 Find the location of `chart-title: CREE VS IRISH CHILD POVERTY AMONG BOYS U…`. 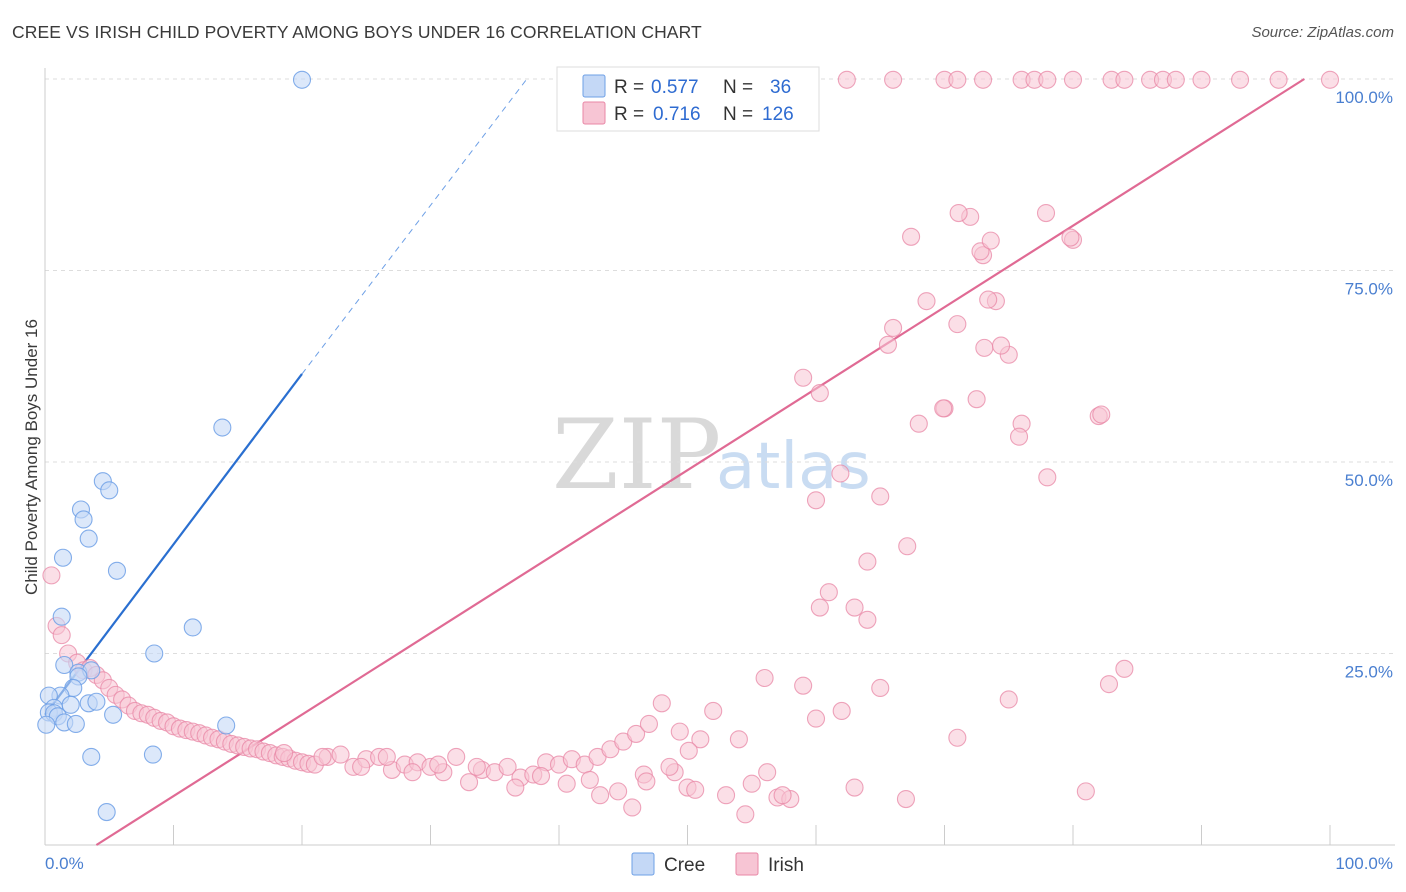

chart-title: CREE VS IRISH CHILD POVERTY AMONG BOYS U… is located at coordinates (357, 32).